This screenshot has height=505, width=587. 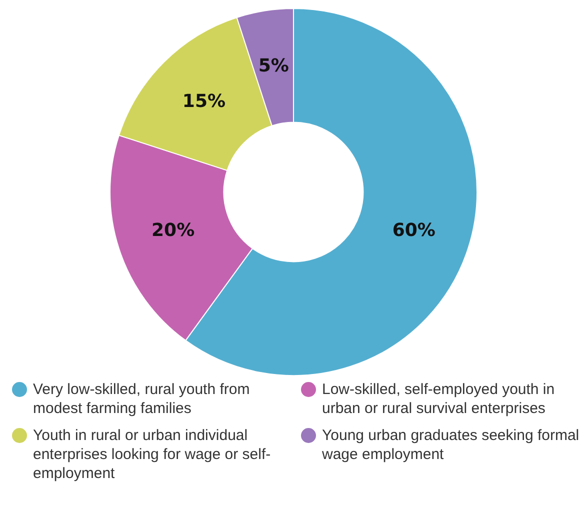 I want to click on data-label: 5%, so click(x=273, y=66).